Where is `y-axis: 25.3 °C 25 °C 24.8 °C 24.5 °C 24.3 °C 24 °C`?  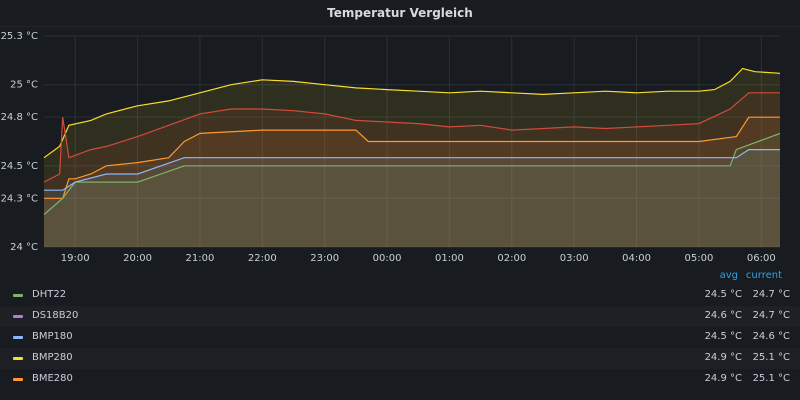
y-axis: 25.3 °C 25 °C 24.8 °C 24.5 °C 24.3 °C 24 °C is located at coordinates (19, 142).